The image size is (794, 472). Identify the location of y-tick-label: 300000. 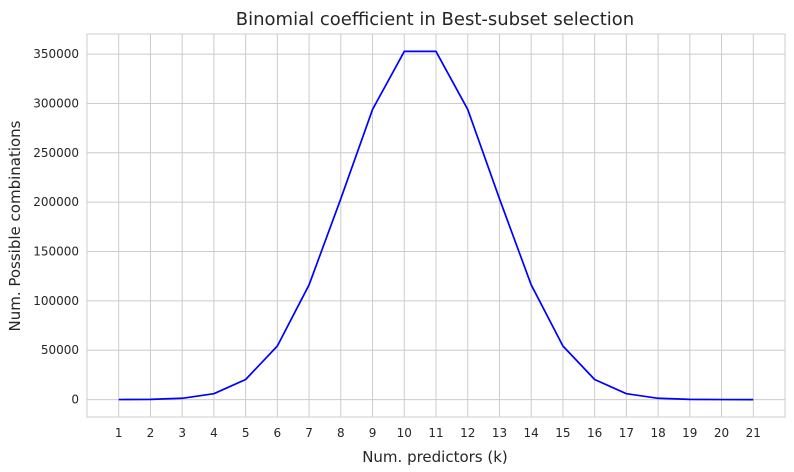
(56, 103).